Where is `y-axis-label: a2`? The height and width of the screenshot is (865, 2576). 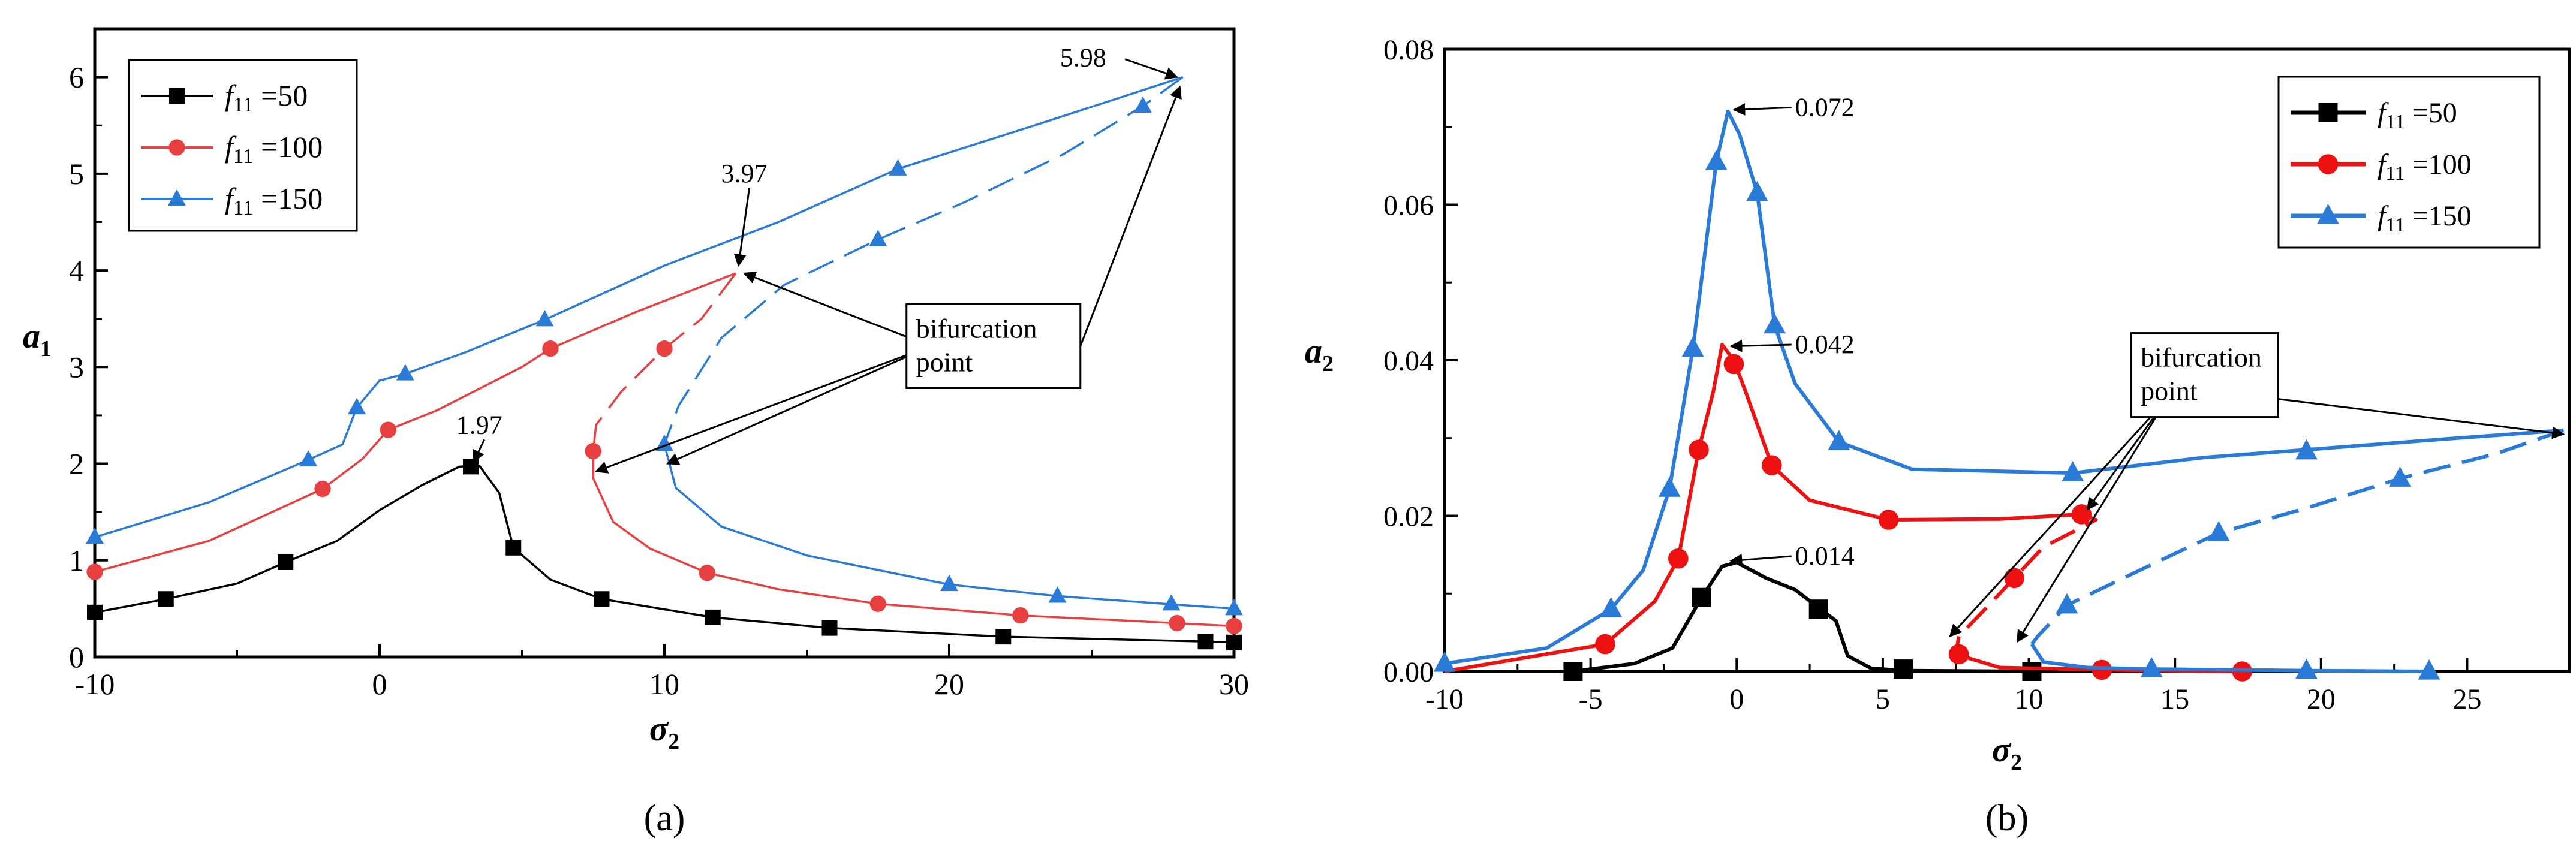
y-axis-label: a2 is located at coordinates (1319, 354).